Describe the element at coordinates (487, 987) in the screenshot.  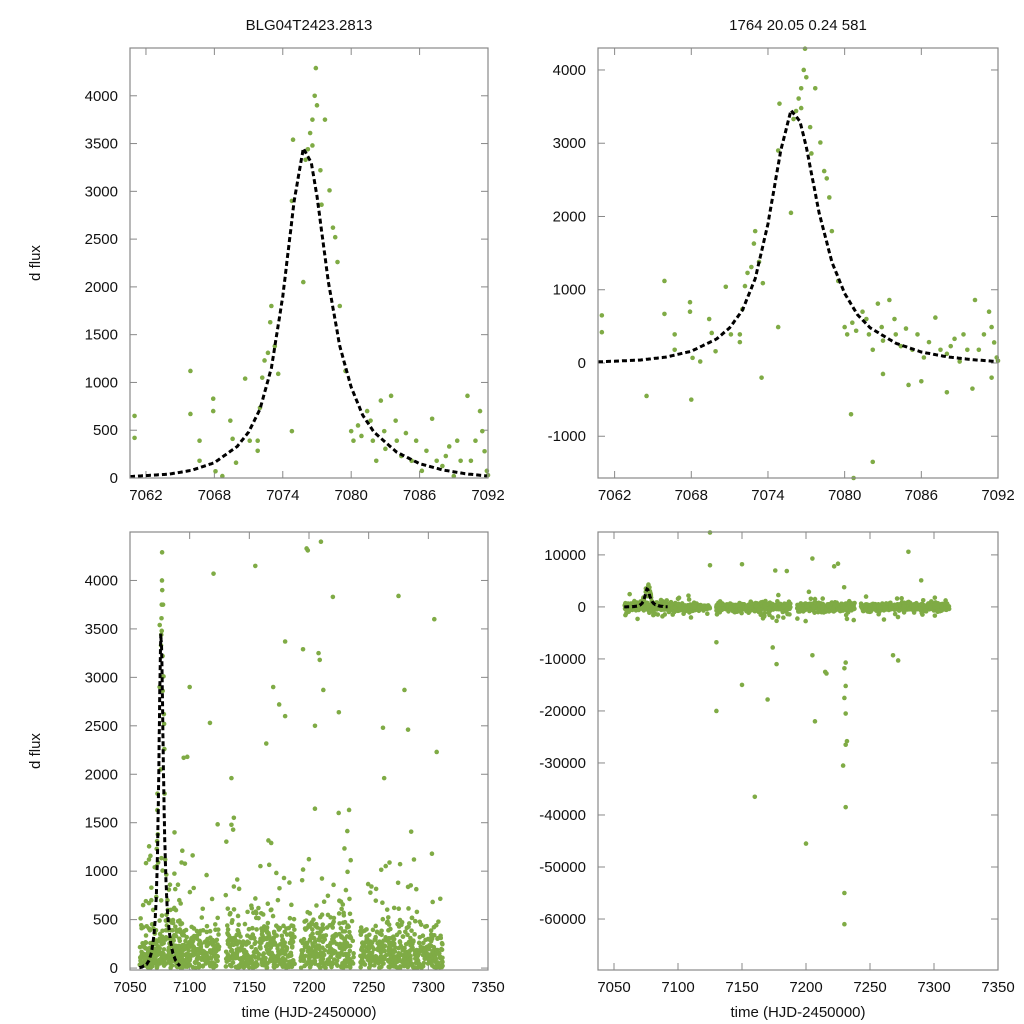
I see `x-tick-label: 7350` at that location.